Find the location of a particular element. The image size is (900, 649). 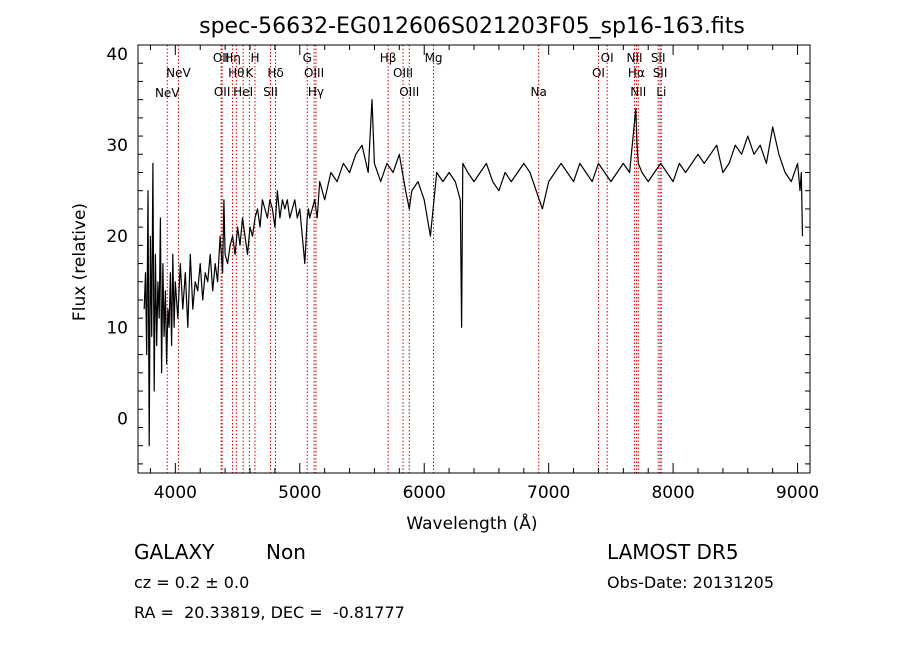

x-tick-label: 6000 is located at coordinates (424, 493).